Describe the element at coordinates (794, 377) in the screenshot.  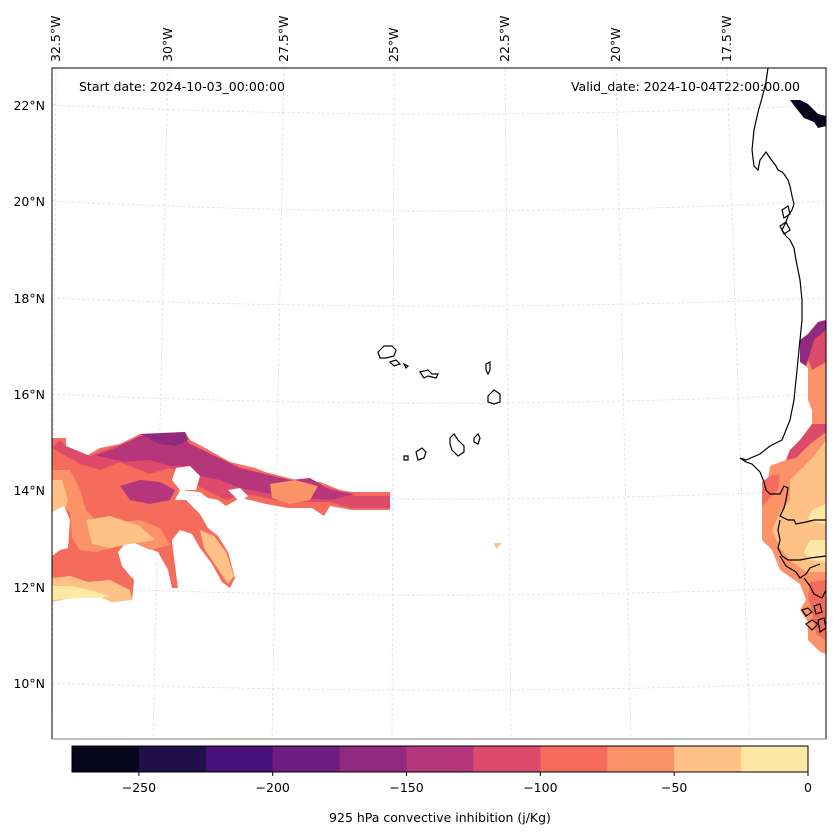
I see `cin-field-east` at that location.